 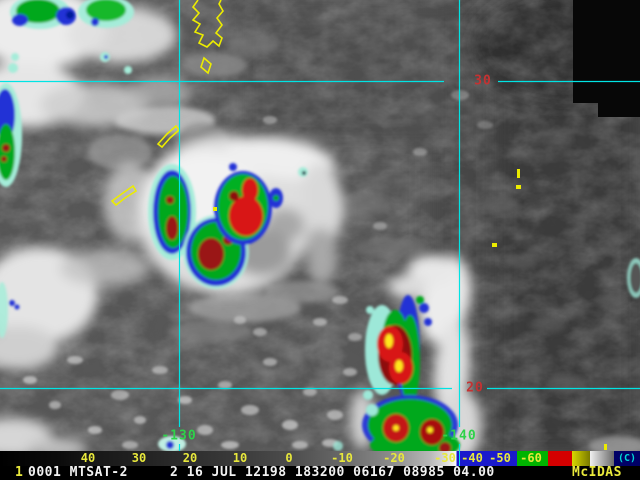 I want to click on coastline-kyushu, so click(x=207, y=24).